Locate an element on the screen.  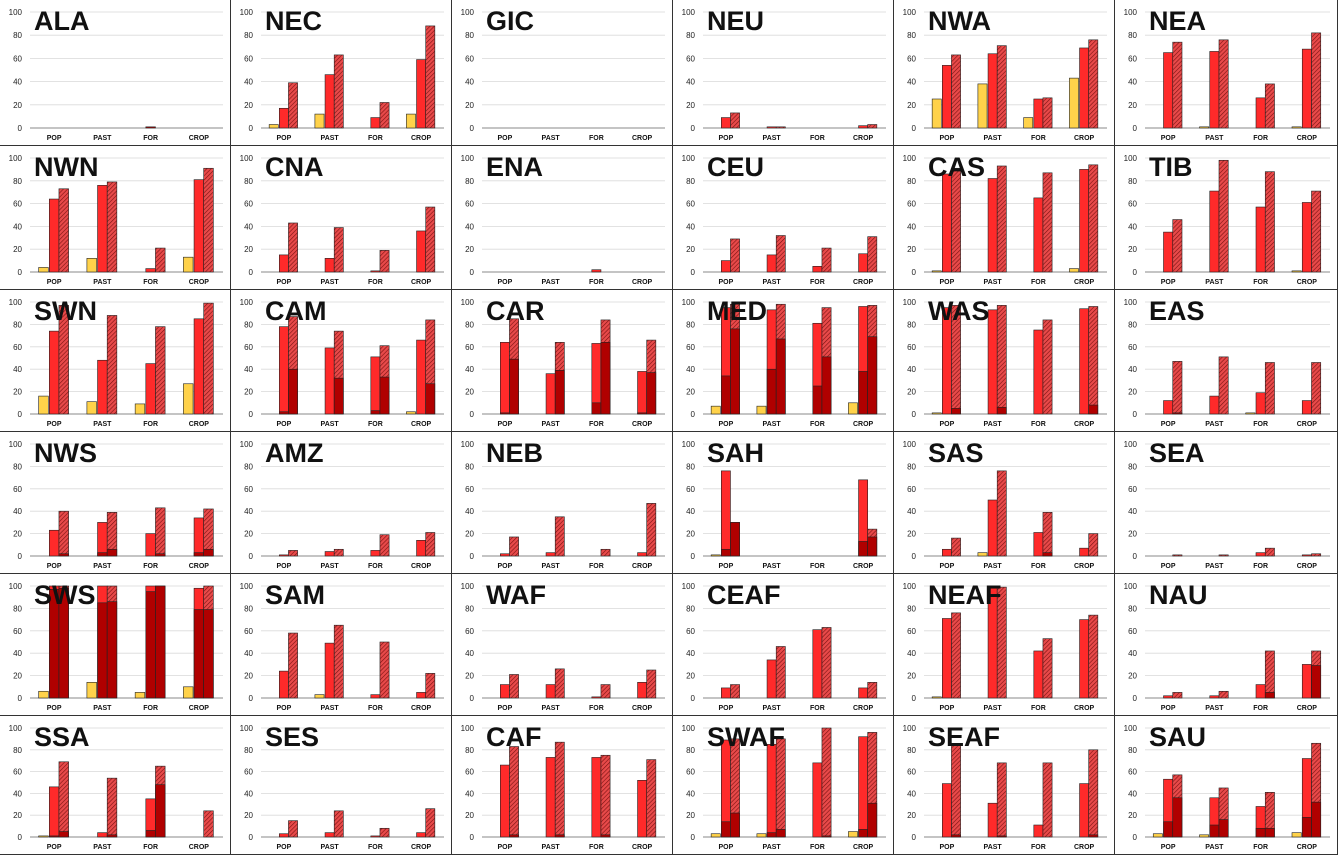
region-panel-ses: 0 20 40 60 80 100 POP PAST FOR CROP SES is located at coordinates (341, 785).